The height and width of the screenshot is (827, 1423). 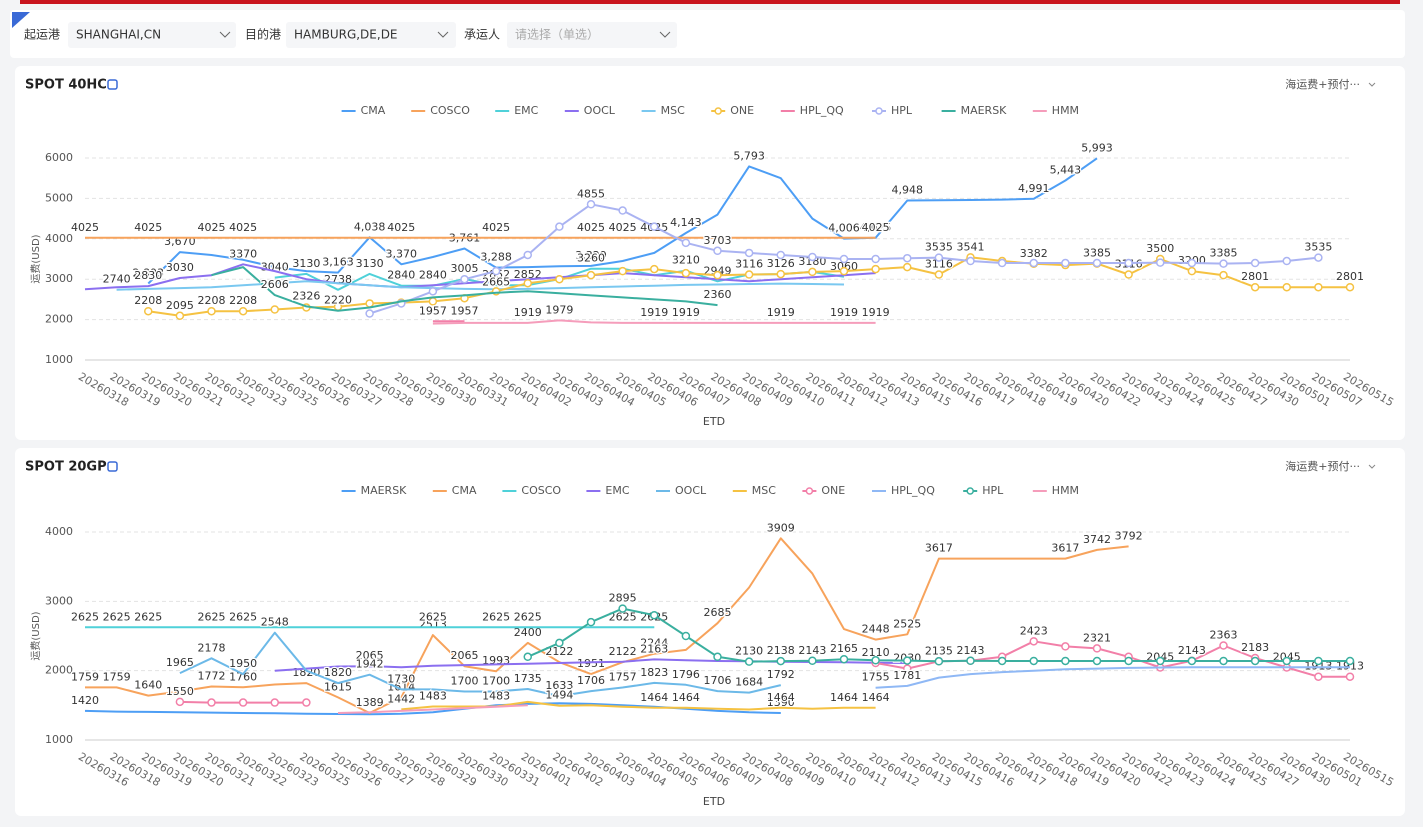 I want to click on corner-icon, so click(x=21, y=20).